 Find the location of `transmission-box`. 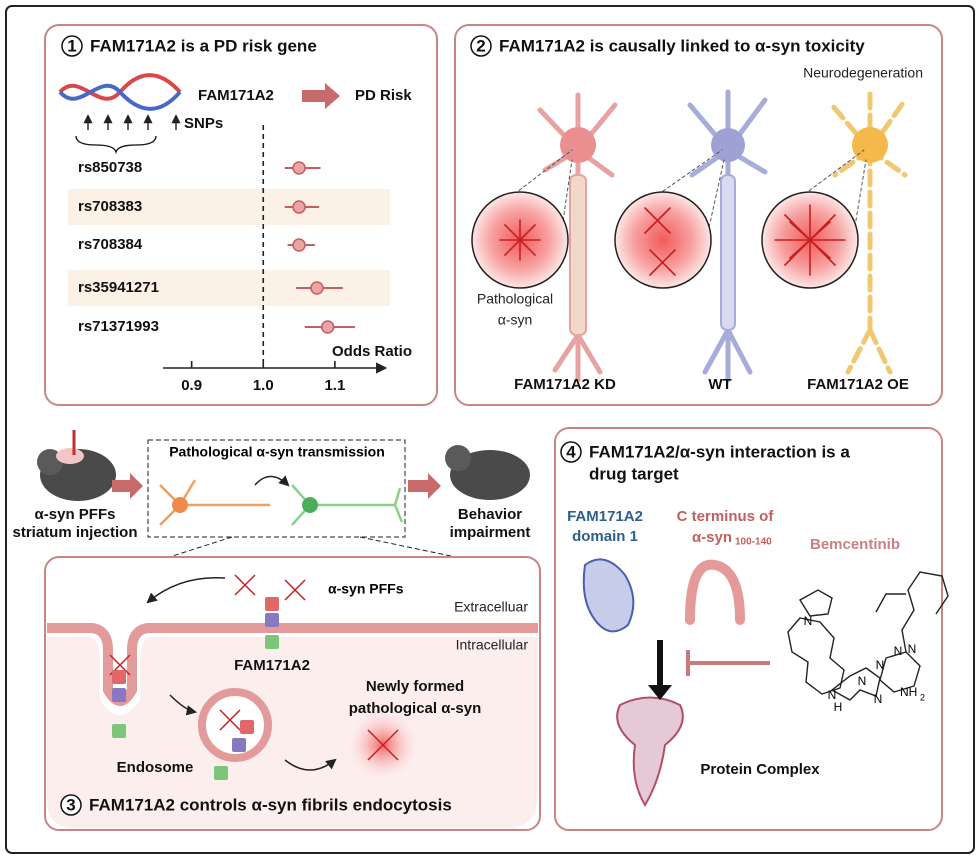

transmission-box is located at coordinates (276, 488).